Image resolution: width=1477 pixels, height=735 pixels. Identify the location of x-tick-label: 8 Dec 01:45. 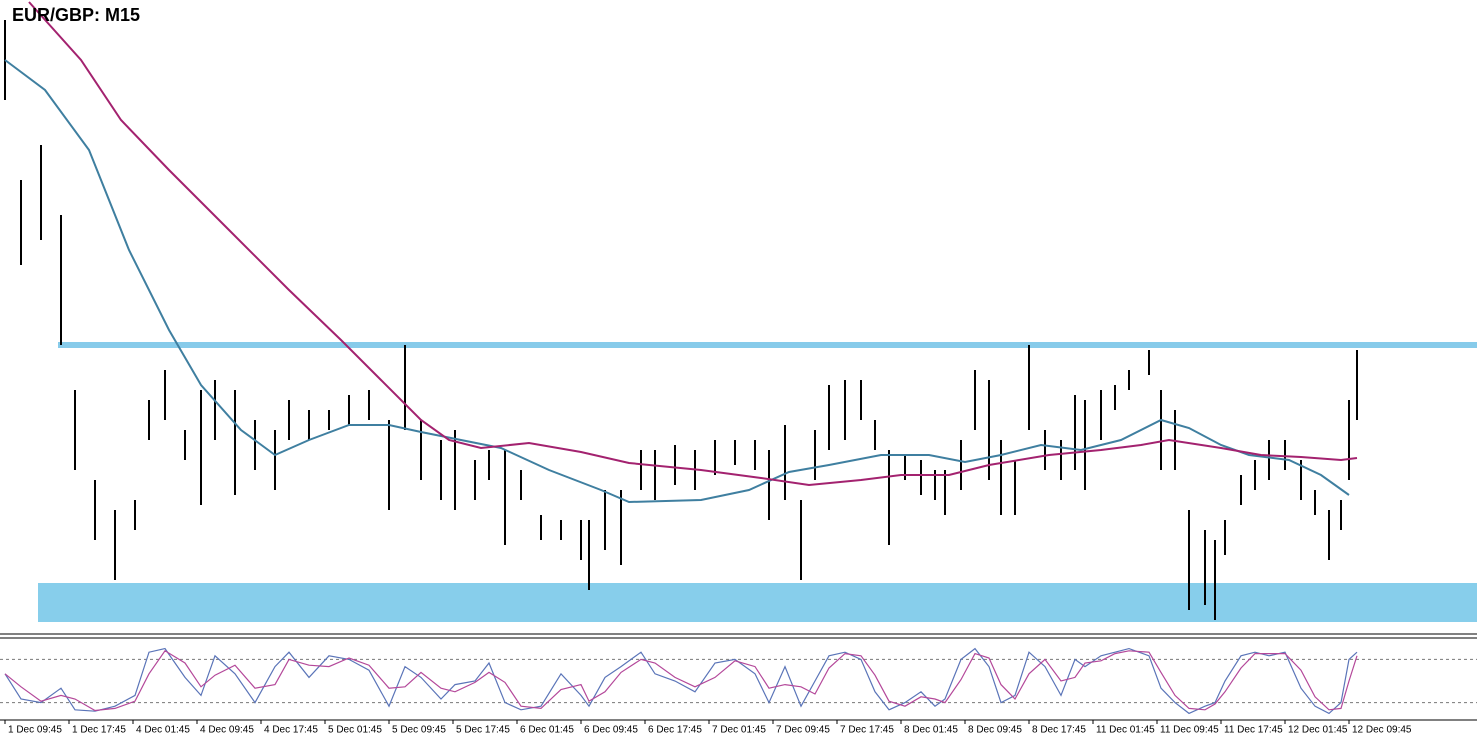
(931, 730).